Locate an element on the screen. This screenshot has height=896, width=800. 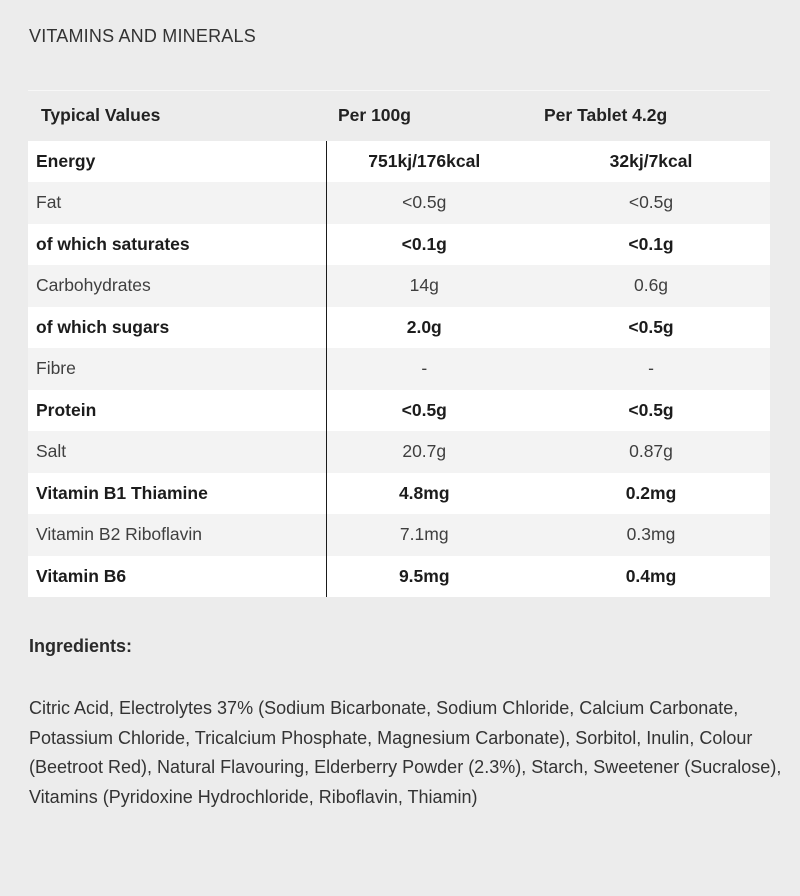
nutrient-name: Energy is located at coordinates (66, 160).